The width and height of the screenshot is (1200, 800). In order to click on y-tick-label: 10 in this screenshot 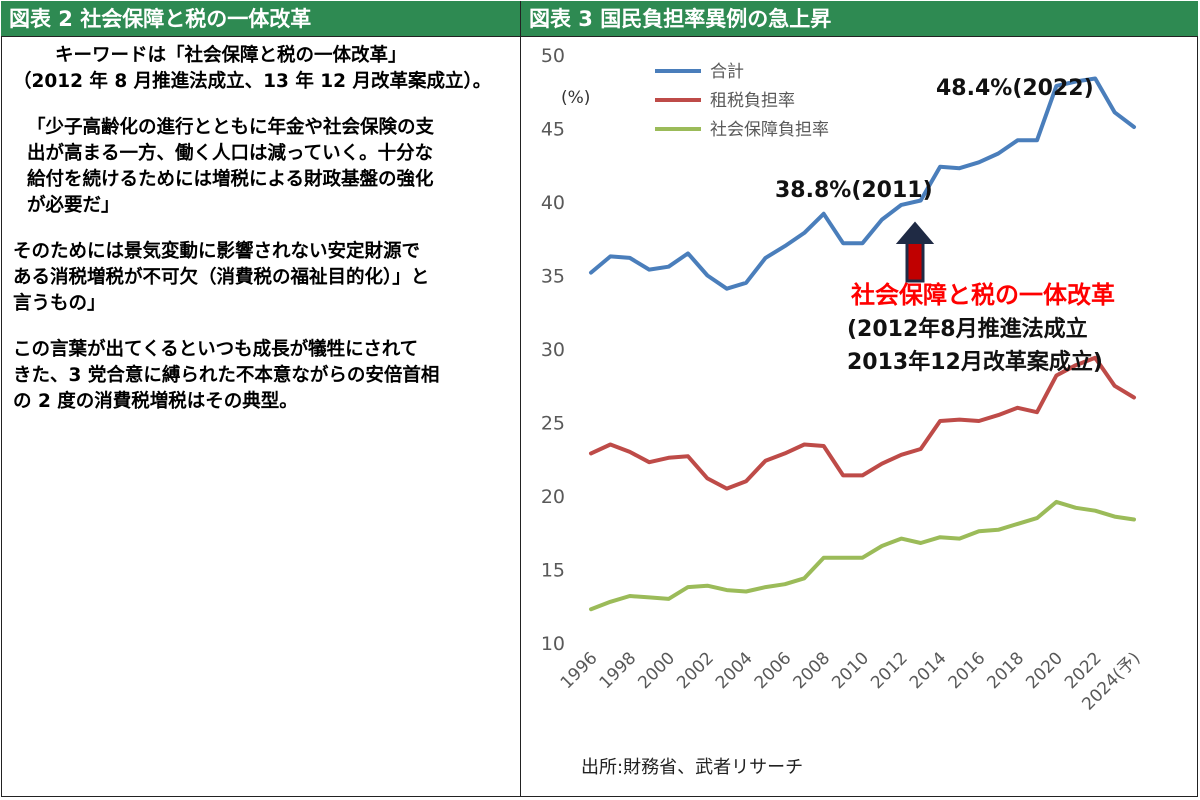, I will do `click(553, 644)`.